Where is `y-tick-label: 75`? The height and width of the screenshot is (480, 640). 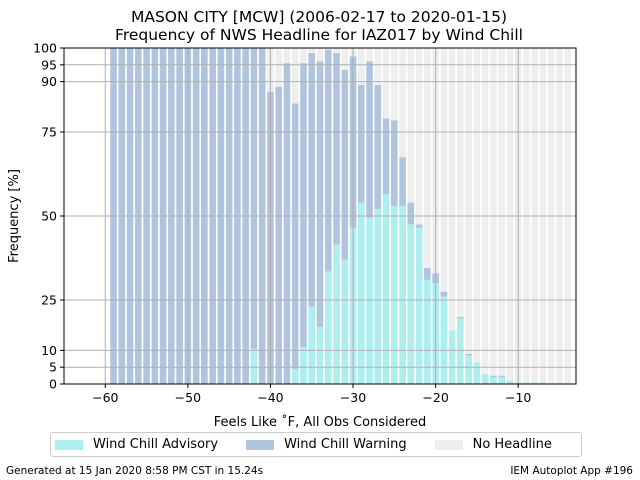 y-tick-label: 75 is located at coordinates (49, 132).